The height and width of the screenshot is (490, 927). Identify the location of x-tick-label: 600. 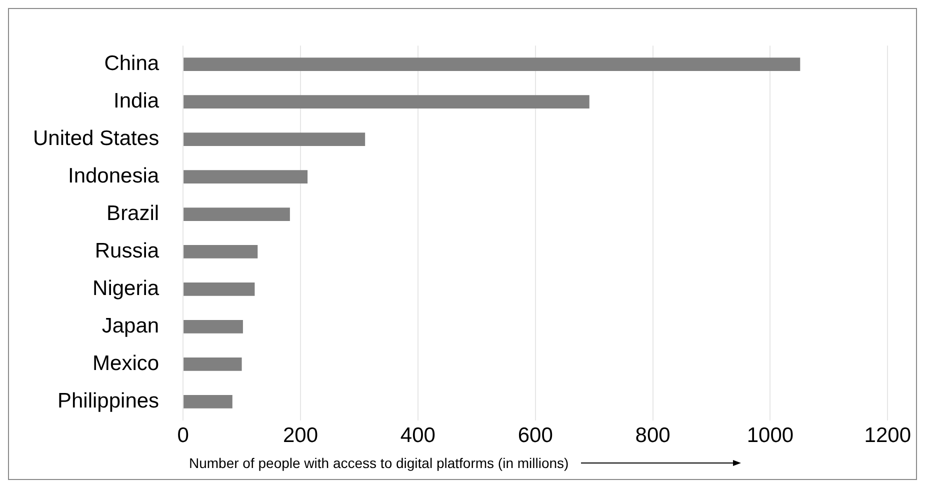
(535, 435).